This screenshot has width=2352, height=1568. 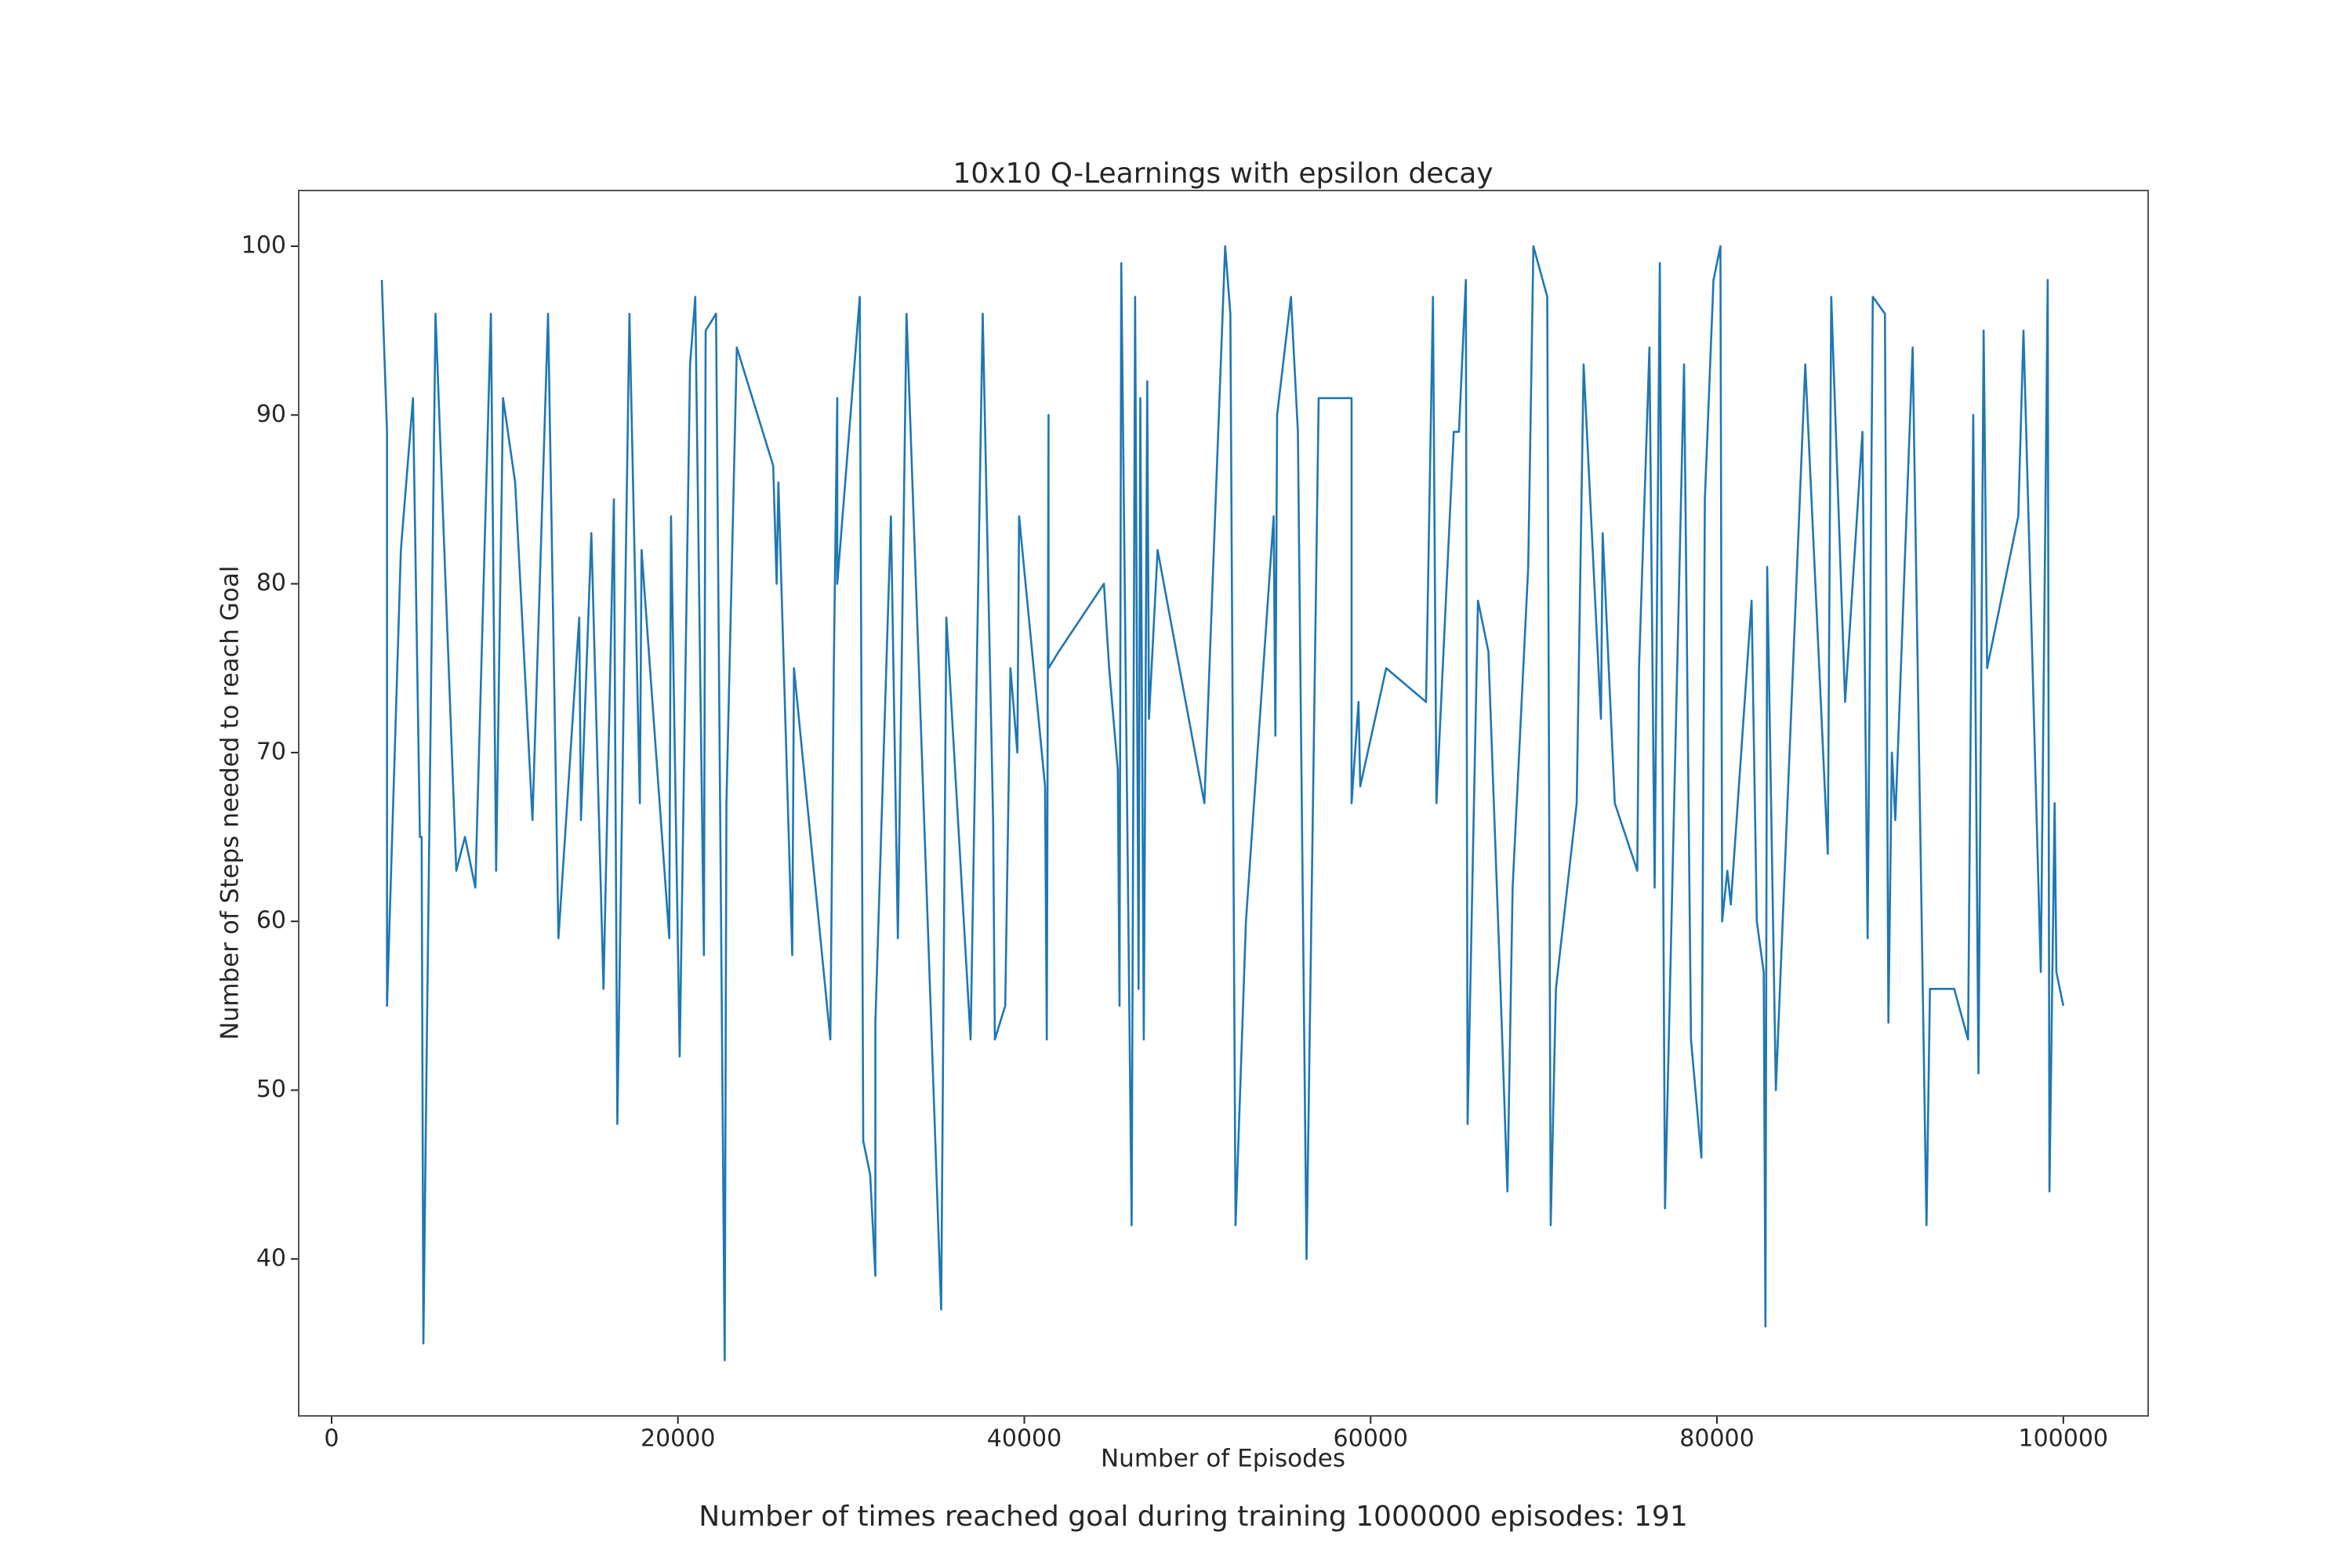 What do you see at coordinates (230, 803) in the screenshot?
I see `y-axis-label: Number of Steps needed to reach Goal` at bounding box center [230, 803].